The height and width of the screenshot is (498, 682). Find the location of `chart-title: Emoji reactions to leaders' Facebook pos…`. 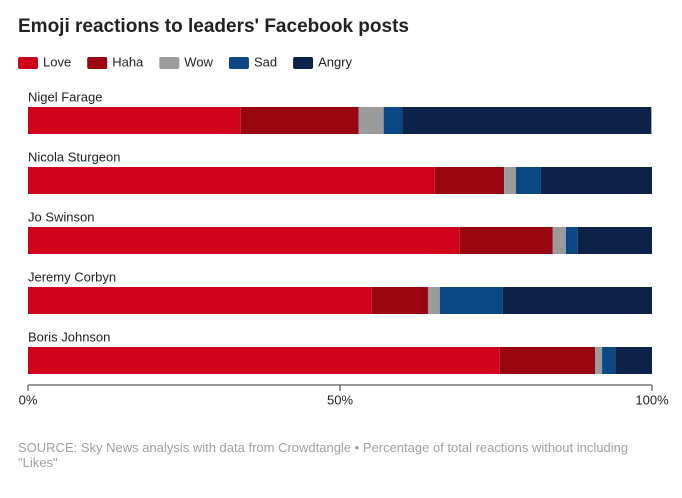

chart-title: Emoji reactions to leaders' Facebook pos… is located at coordinates (213, 26).